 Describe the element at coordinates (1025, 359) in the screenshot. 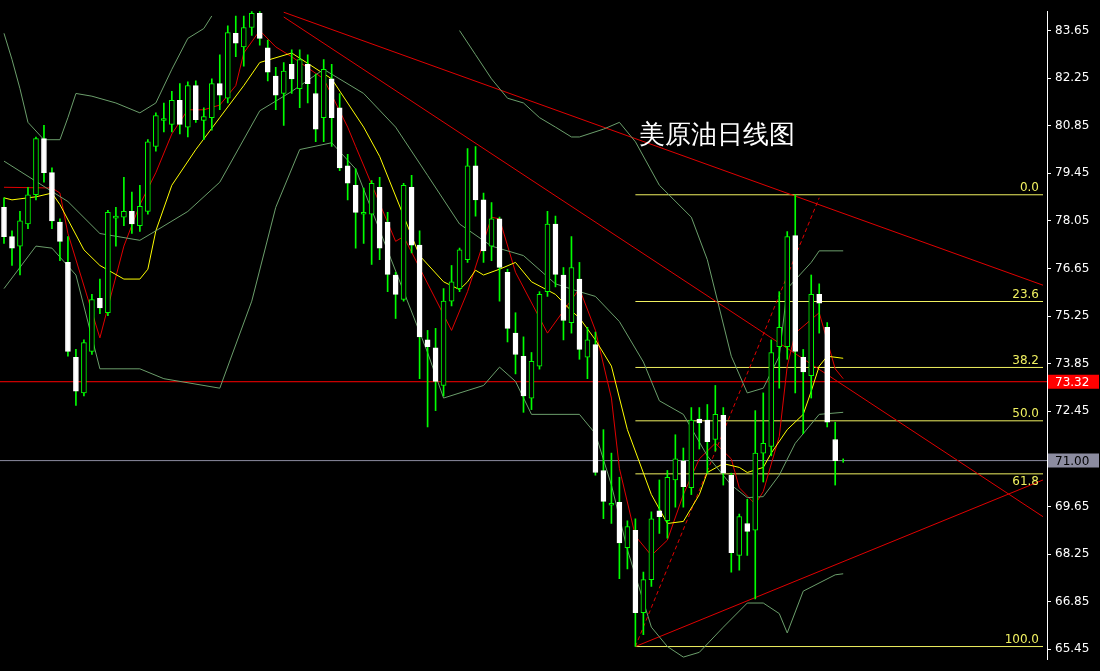

I see `series-label: 38.2` at that location.